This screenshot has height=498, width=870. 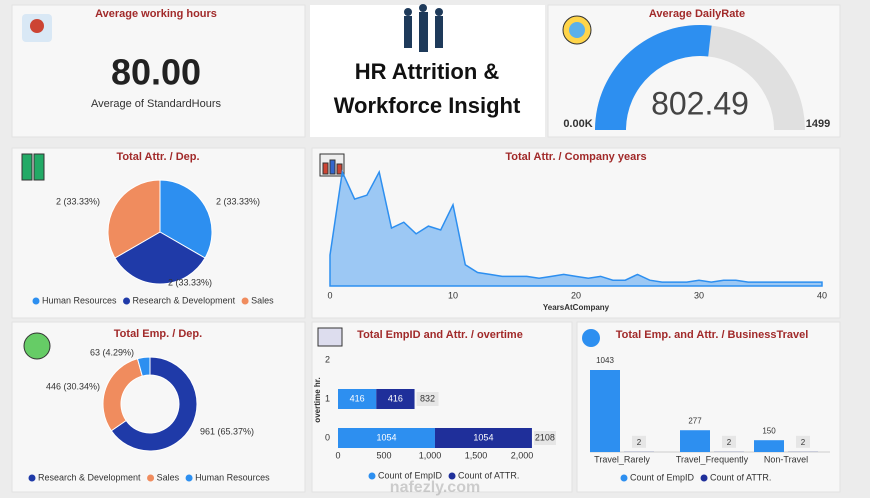 What do you see at coordinates (822, 295) in the screenshot?
I see `x-tick-label: 40` at bounding box center [822, 295].